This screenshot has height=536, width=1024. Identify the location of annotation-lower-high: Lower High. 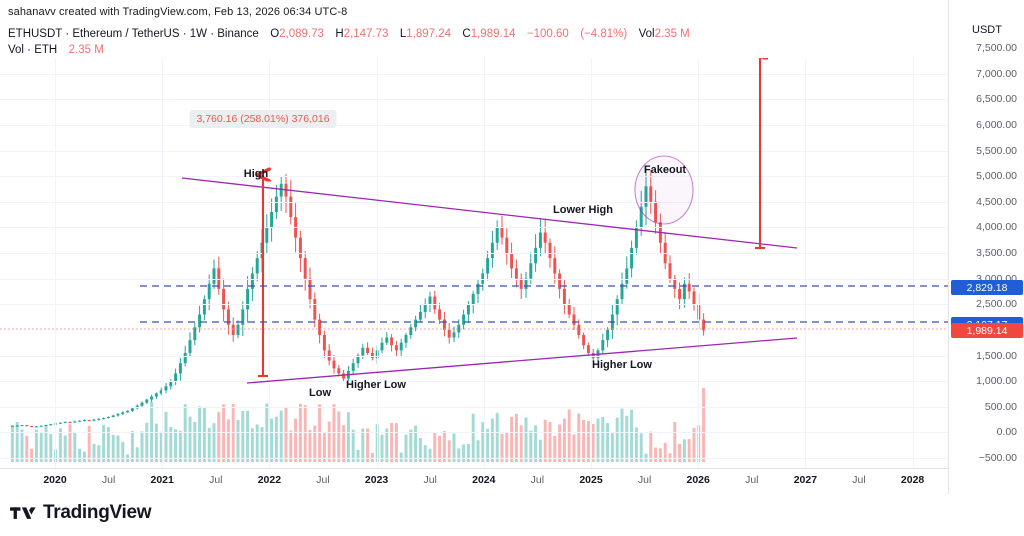
(583, 210).